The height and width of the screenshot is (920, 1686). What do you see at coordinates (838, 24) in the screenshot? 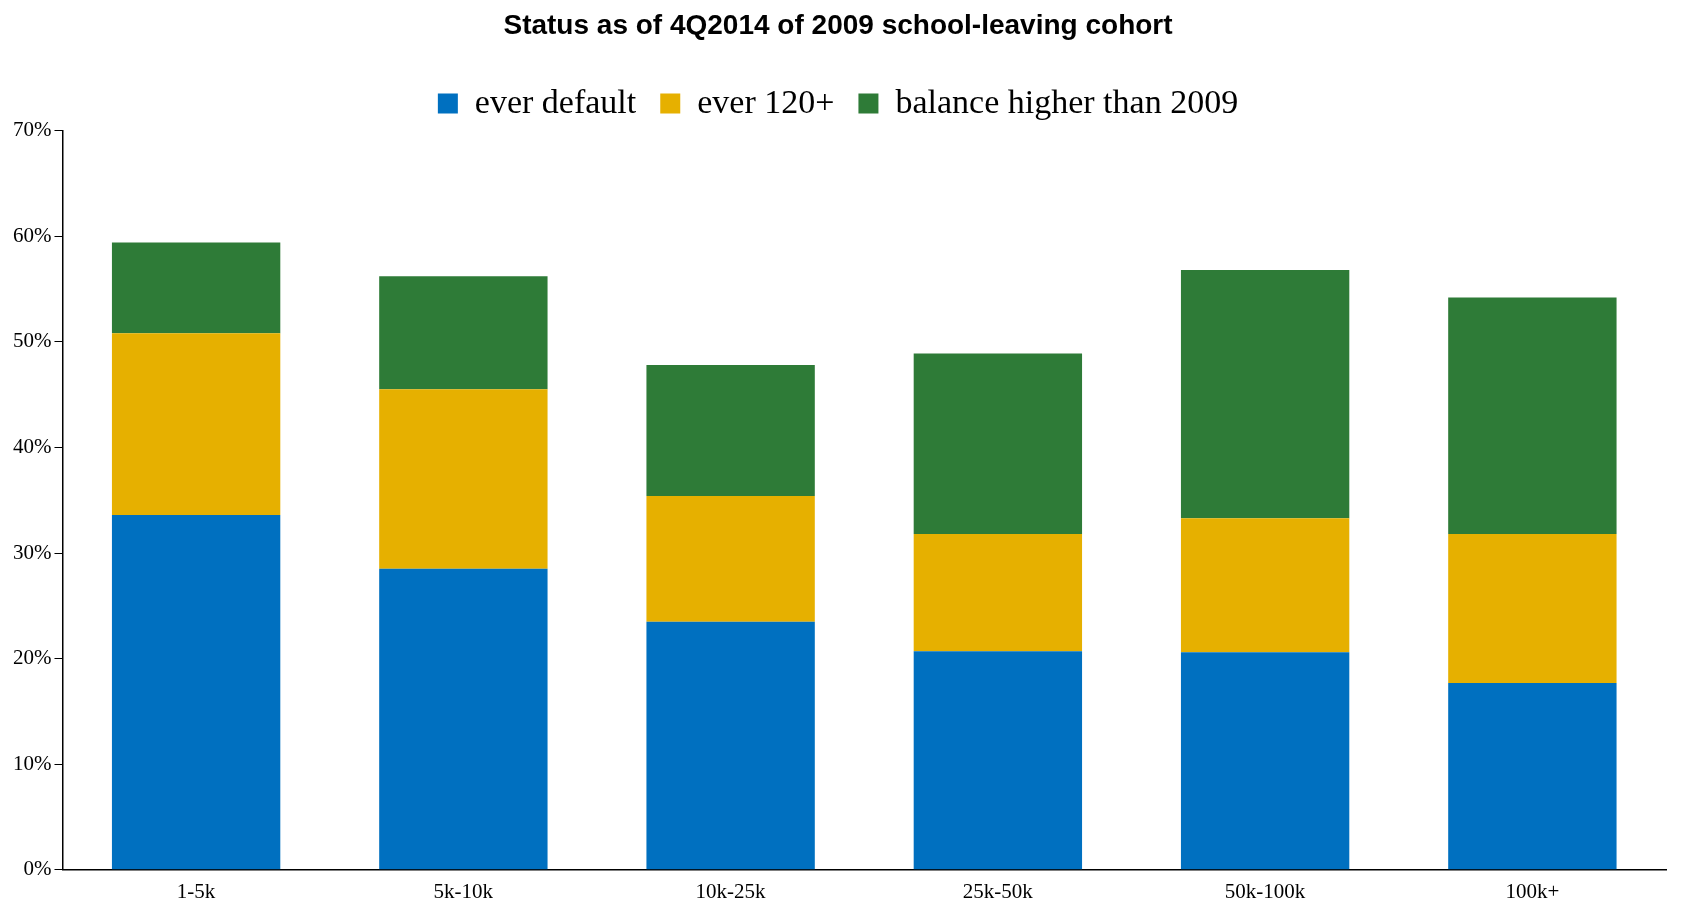
I see `chart-title: Status as of 4Q2014 of 2009 school-leaving cohort` at bounding box center [838, 24].